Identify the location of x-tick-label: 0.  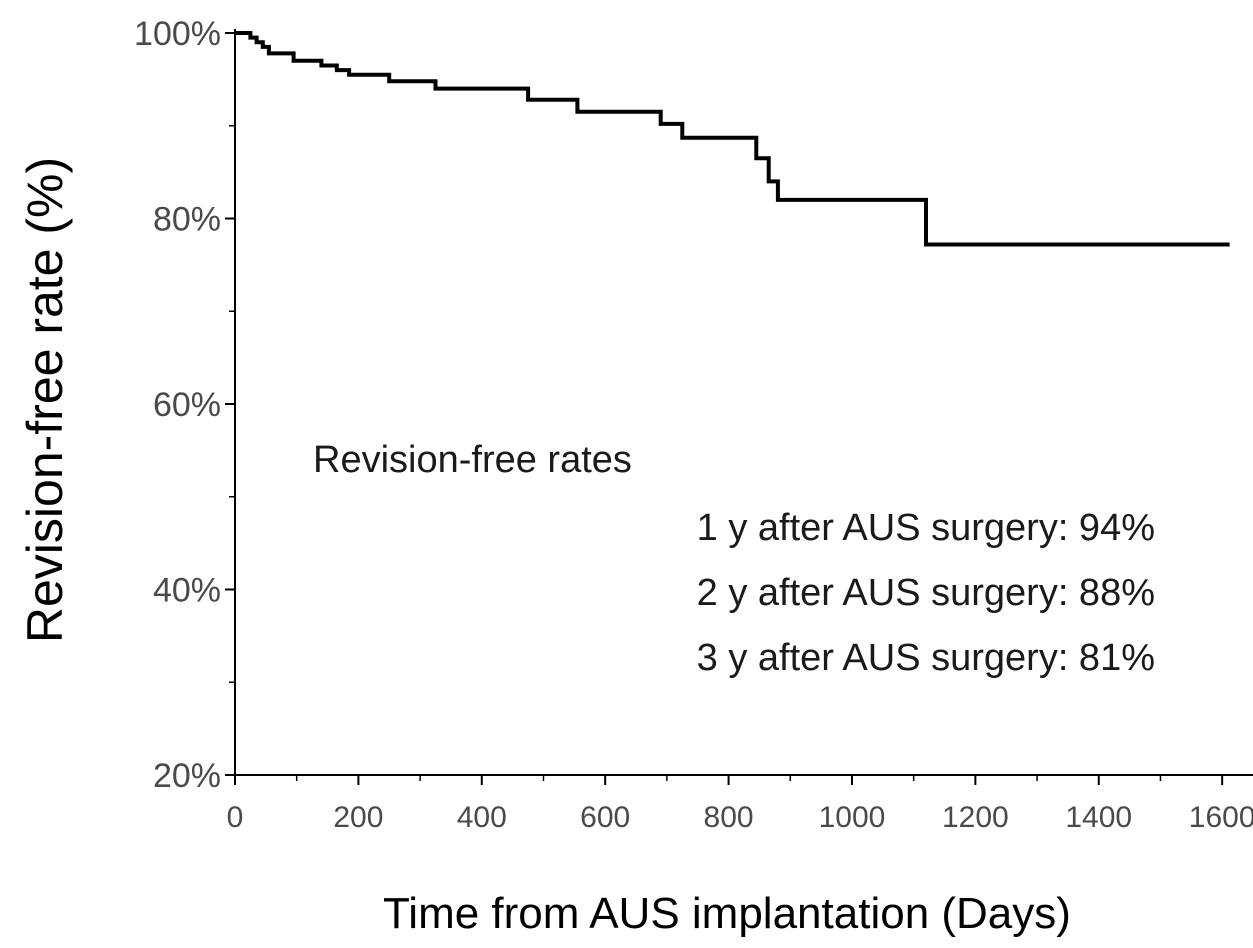
(235, 817).